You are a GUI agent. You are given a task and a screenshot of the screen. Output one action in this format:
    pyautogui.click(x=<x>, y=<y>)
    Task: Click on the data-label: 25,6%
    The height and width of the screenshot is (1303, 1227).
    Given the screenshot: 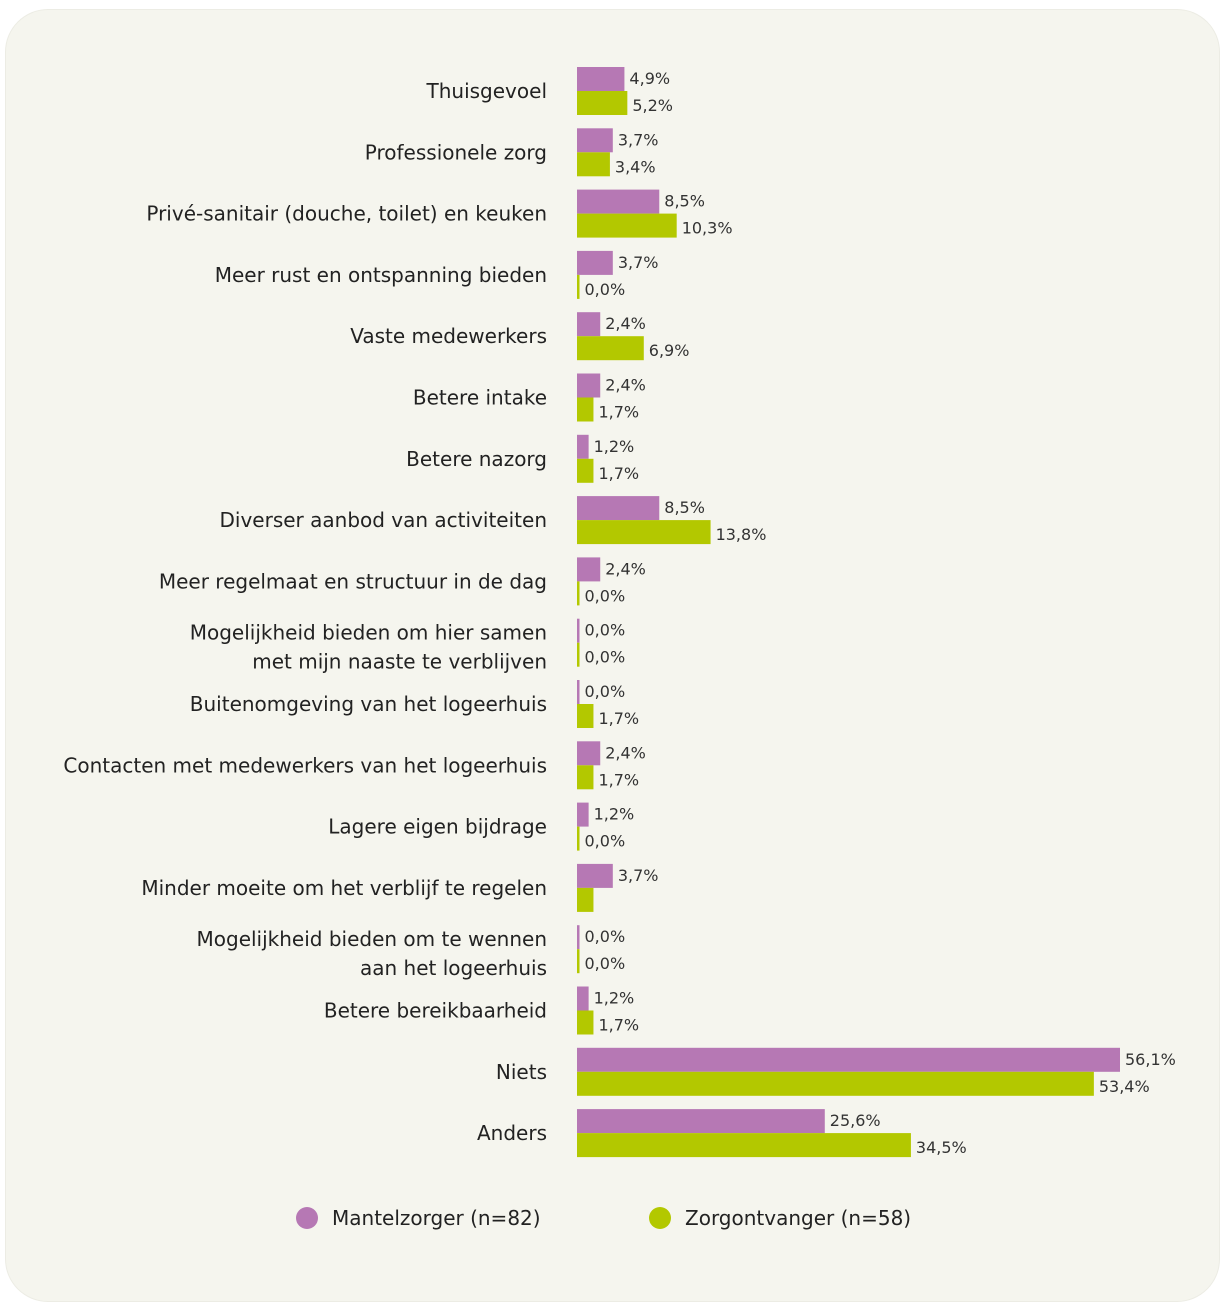 What is the action you would take?
    pyautogui.click(x=855, y=1120)
    